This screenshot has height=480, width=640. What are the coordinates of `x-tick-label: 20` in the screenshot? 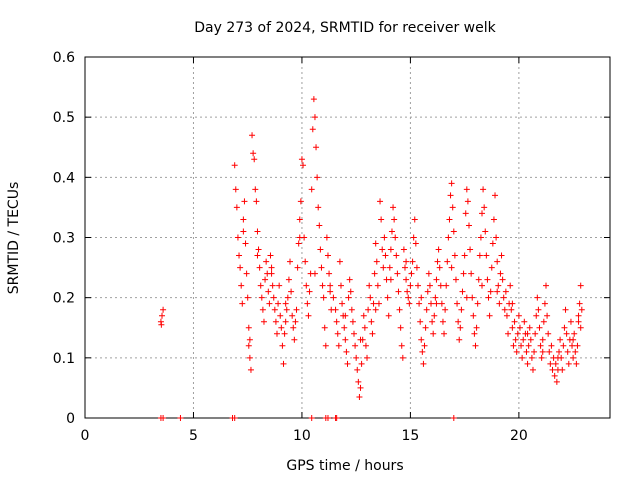 It's located at (519, 436).